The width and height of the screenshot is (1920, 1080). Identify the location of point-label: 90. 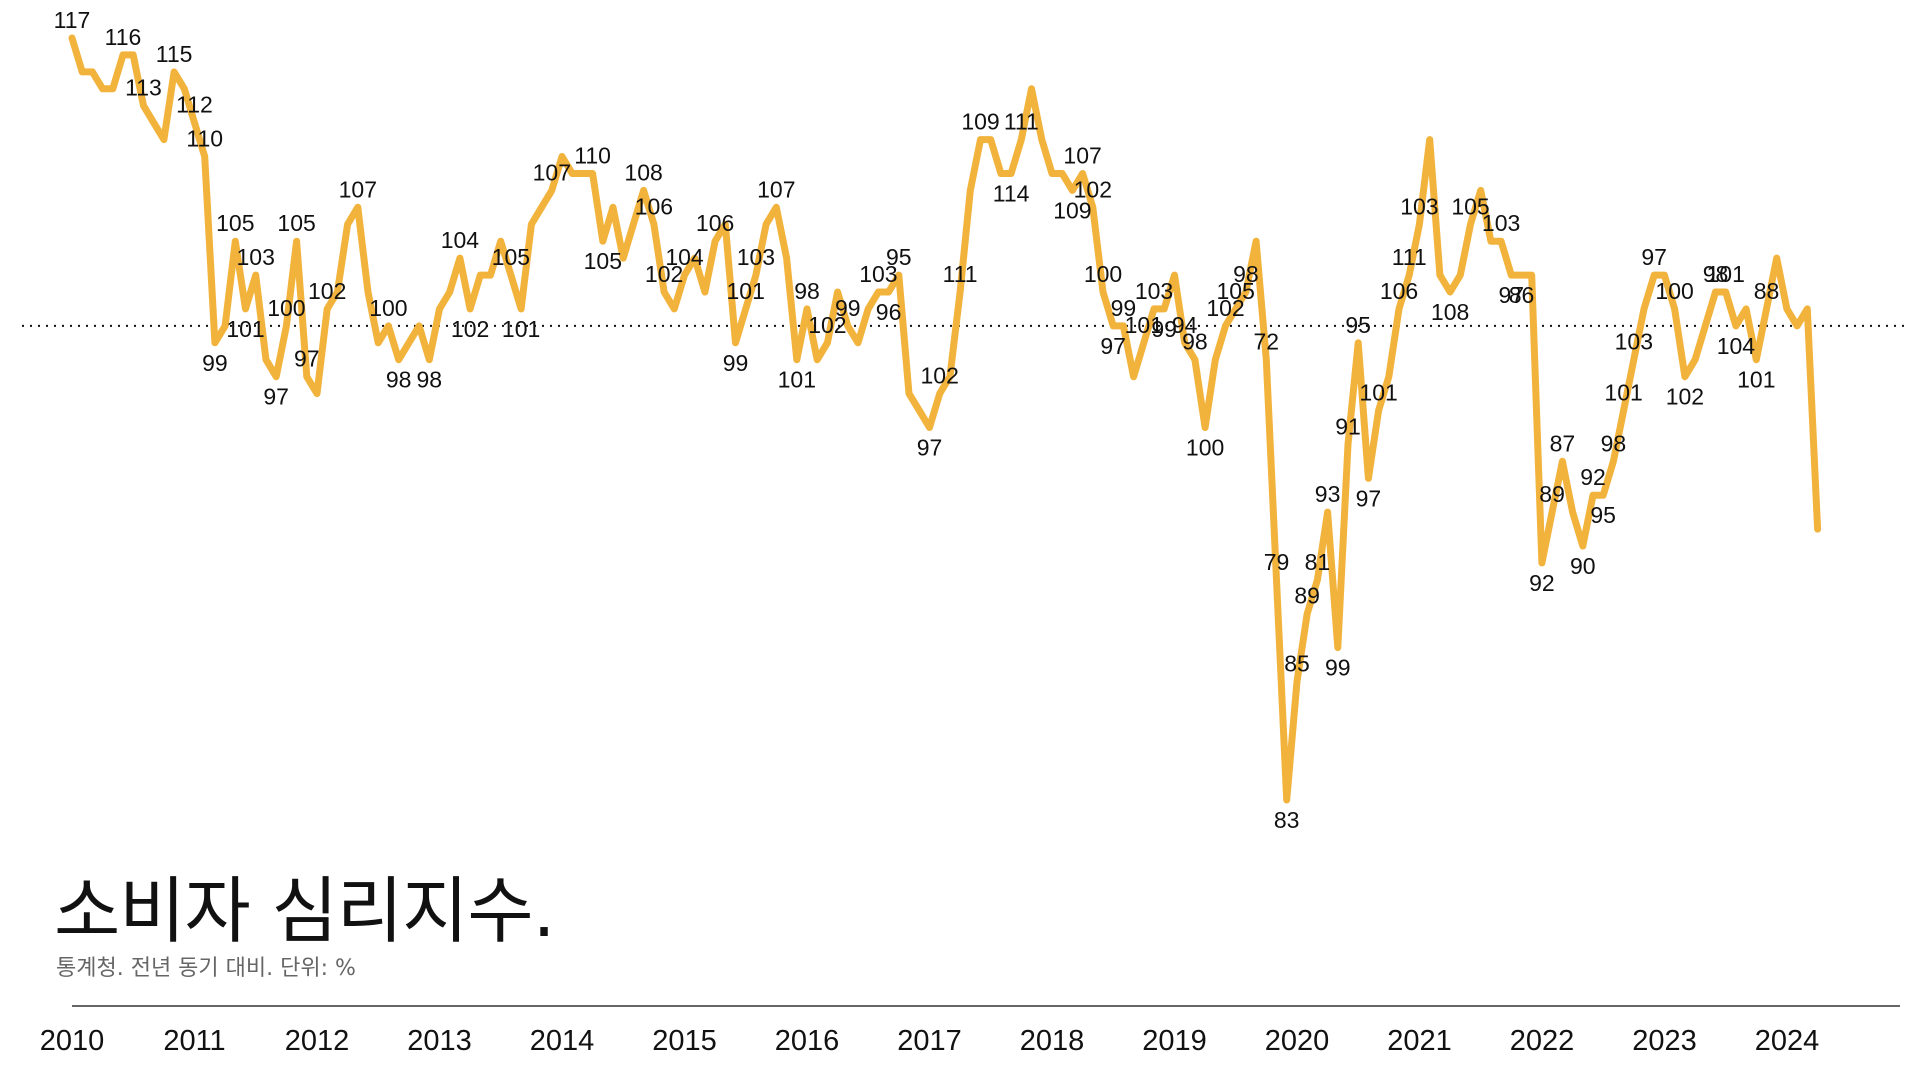
(1583, 566).